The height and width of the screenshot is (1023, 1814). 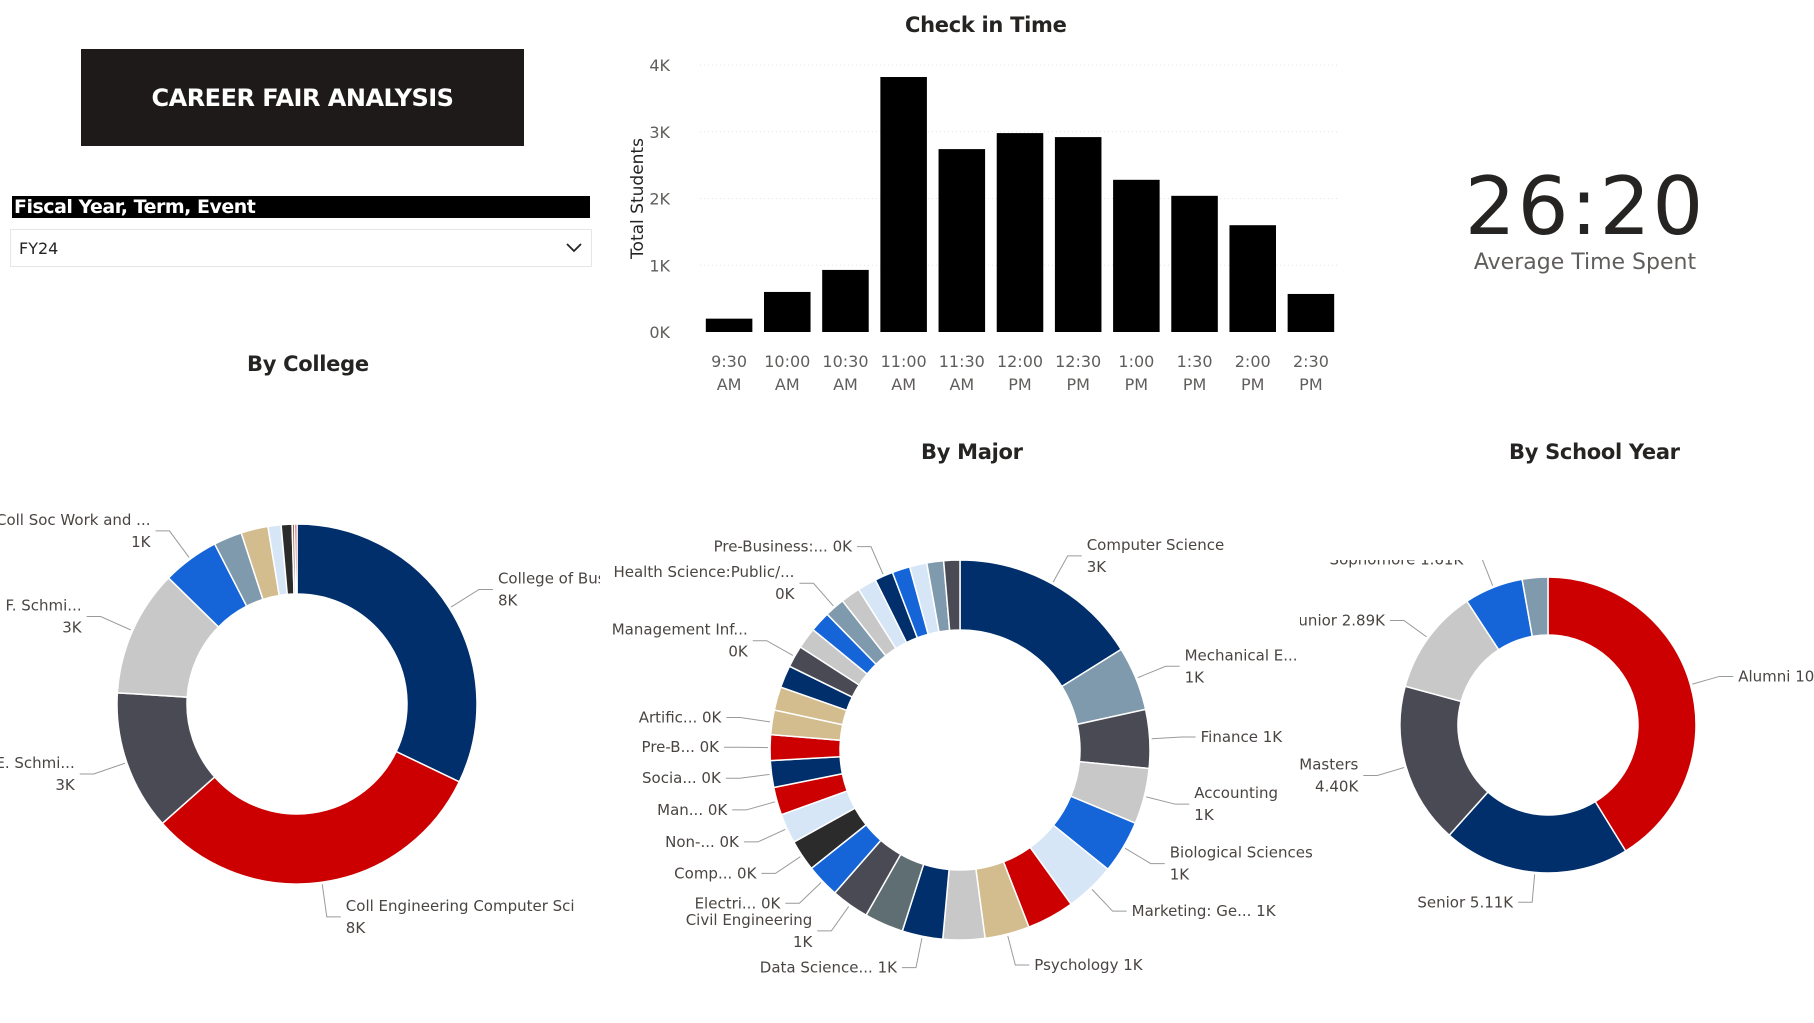 I want to click on x-tick-label: 12:30, so click(x=1078, y=361).